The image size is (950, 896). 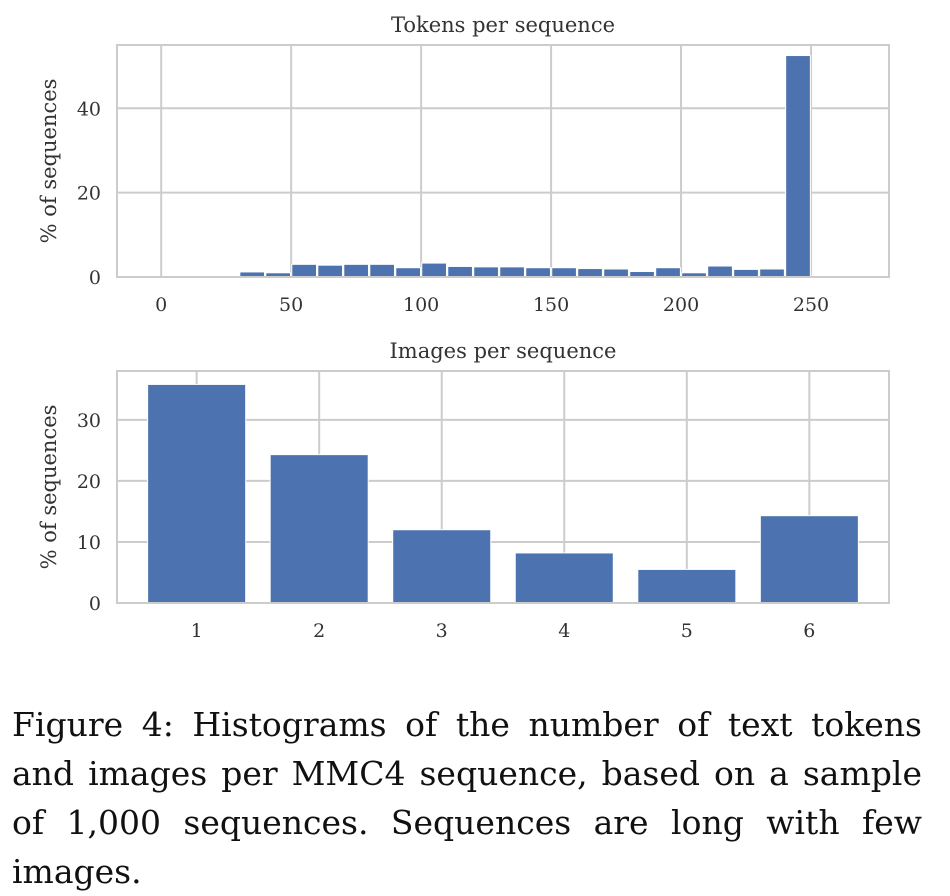 What do you see at coordinates (95, 604) in the screenshot?
I see `images-y-tick-label: 0` at bounding box center [95, 604].